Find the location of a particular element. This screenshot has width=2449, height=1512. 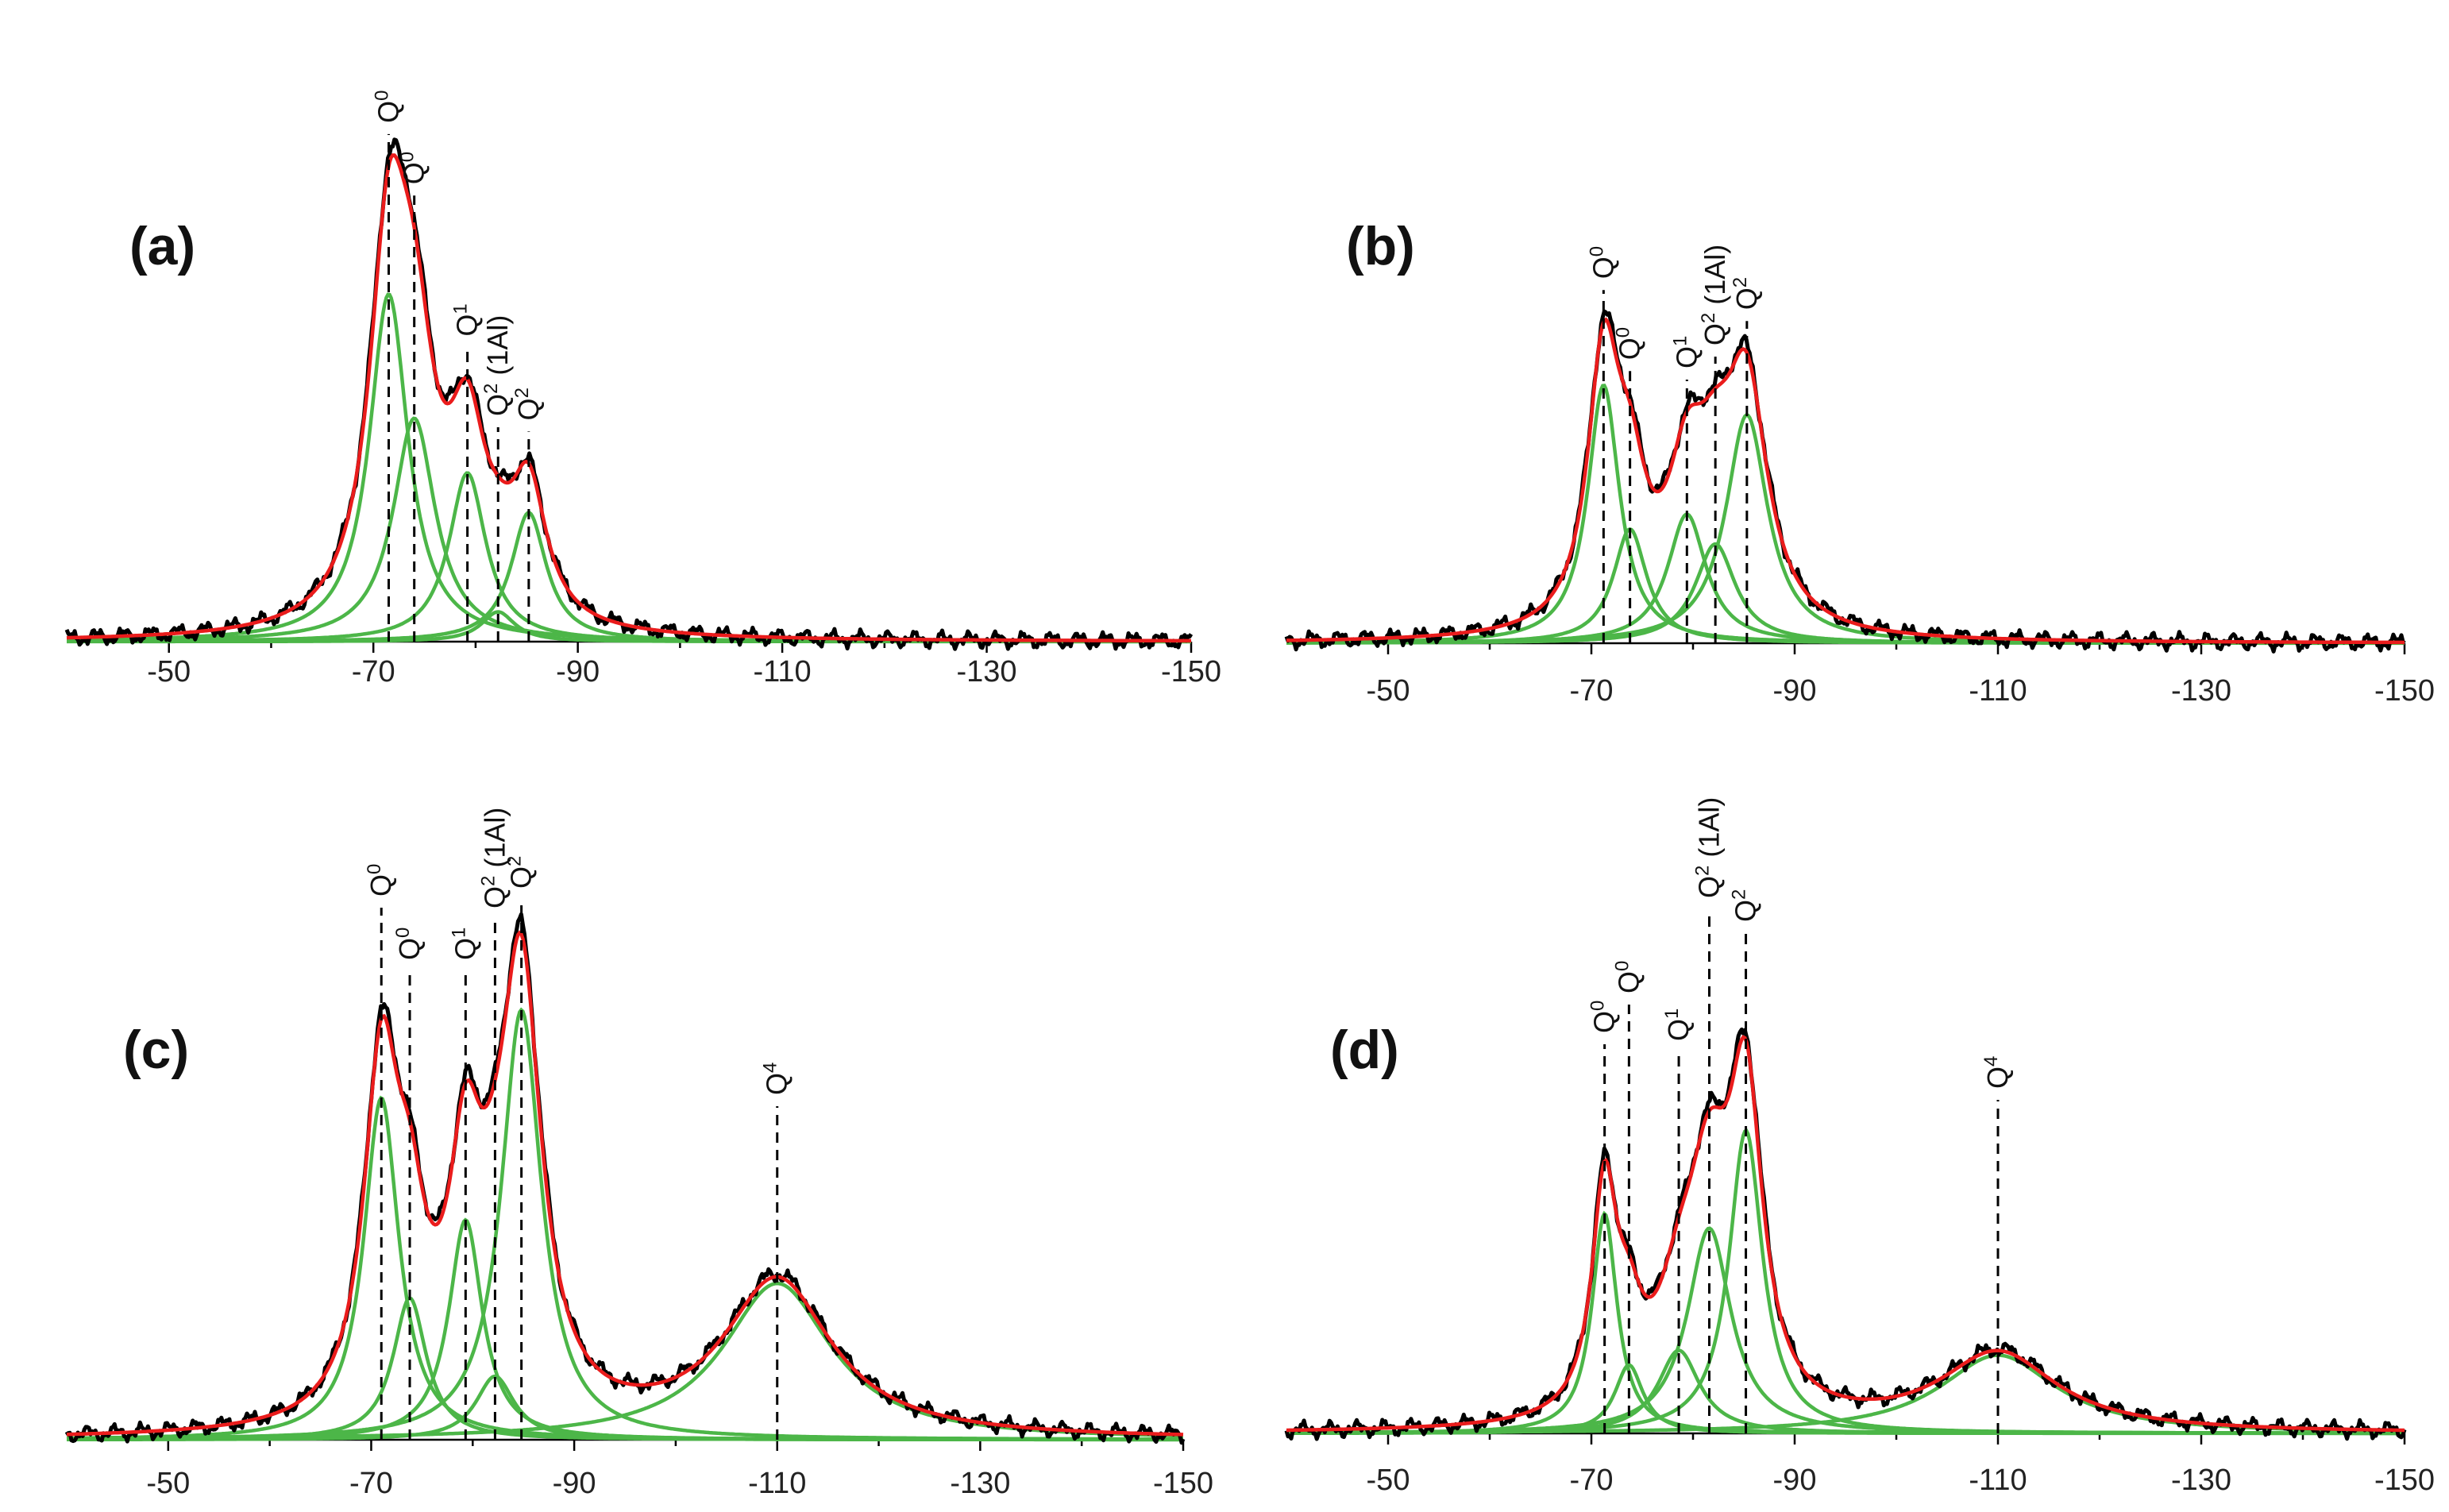

panel-label: (a) is located at coordinates (162, 246).